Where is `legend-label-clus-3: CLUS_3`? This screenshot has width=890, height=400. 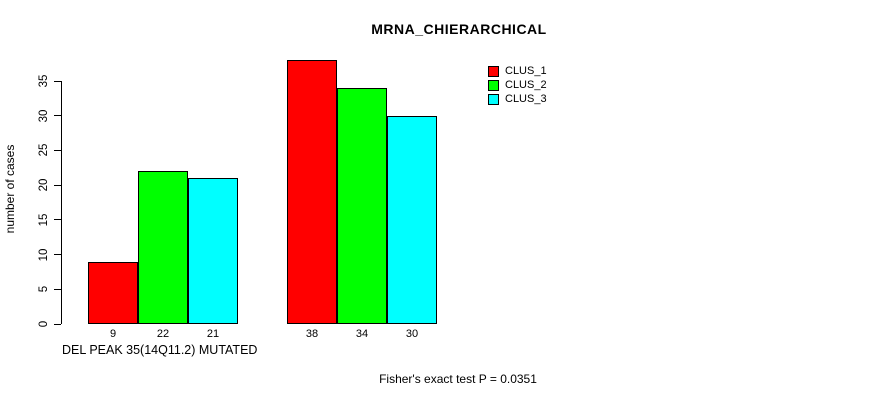
legend-label-clus-3: CLUS_3 is located at coordinates (526, 99).